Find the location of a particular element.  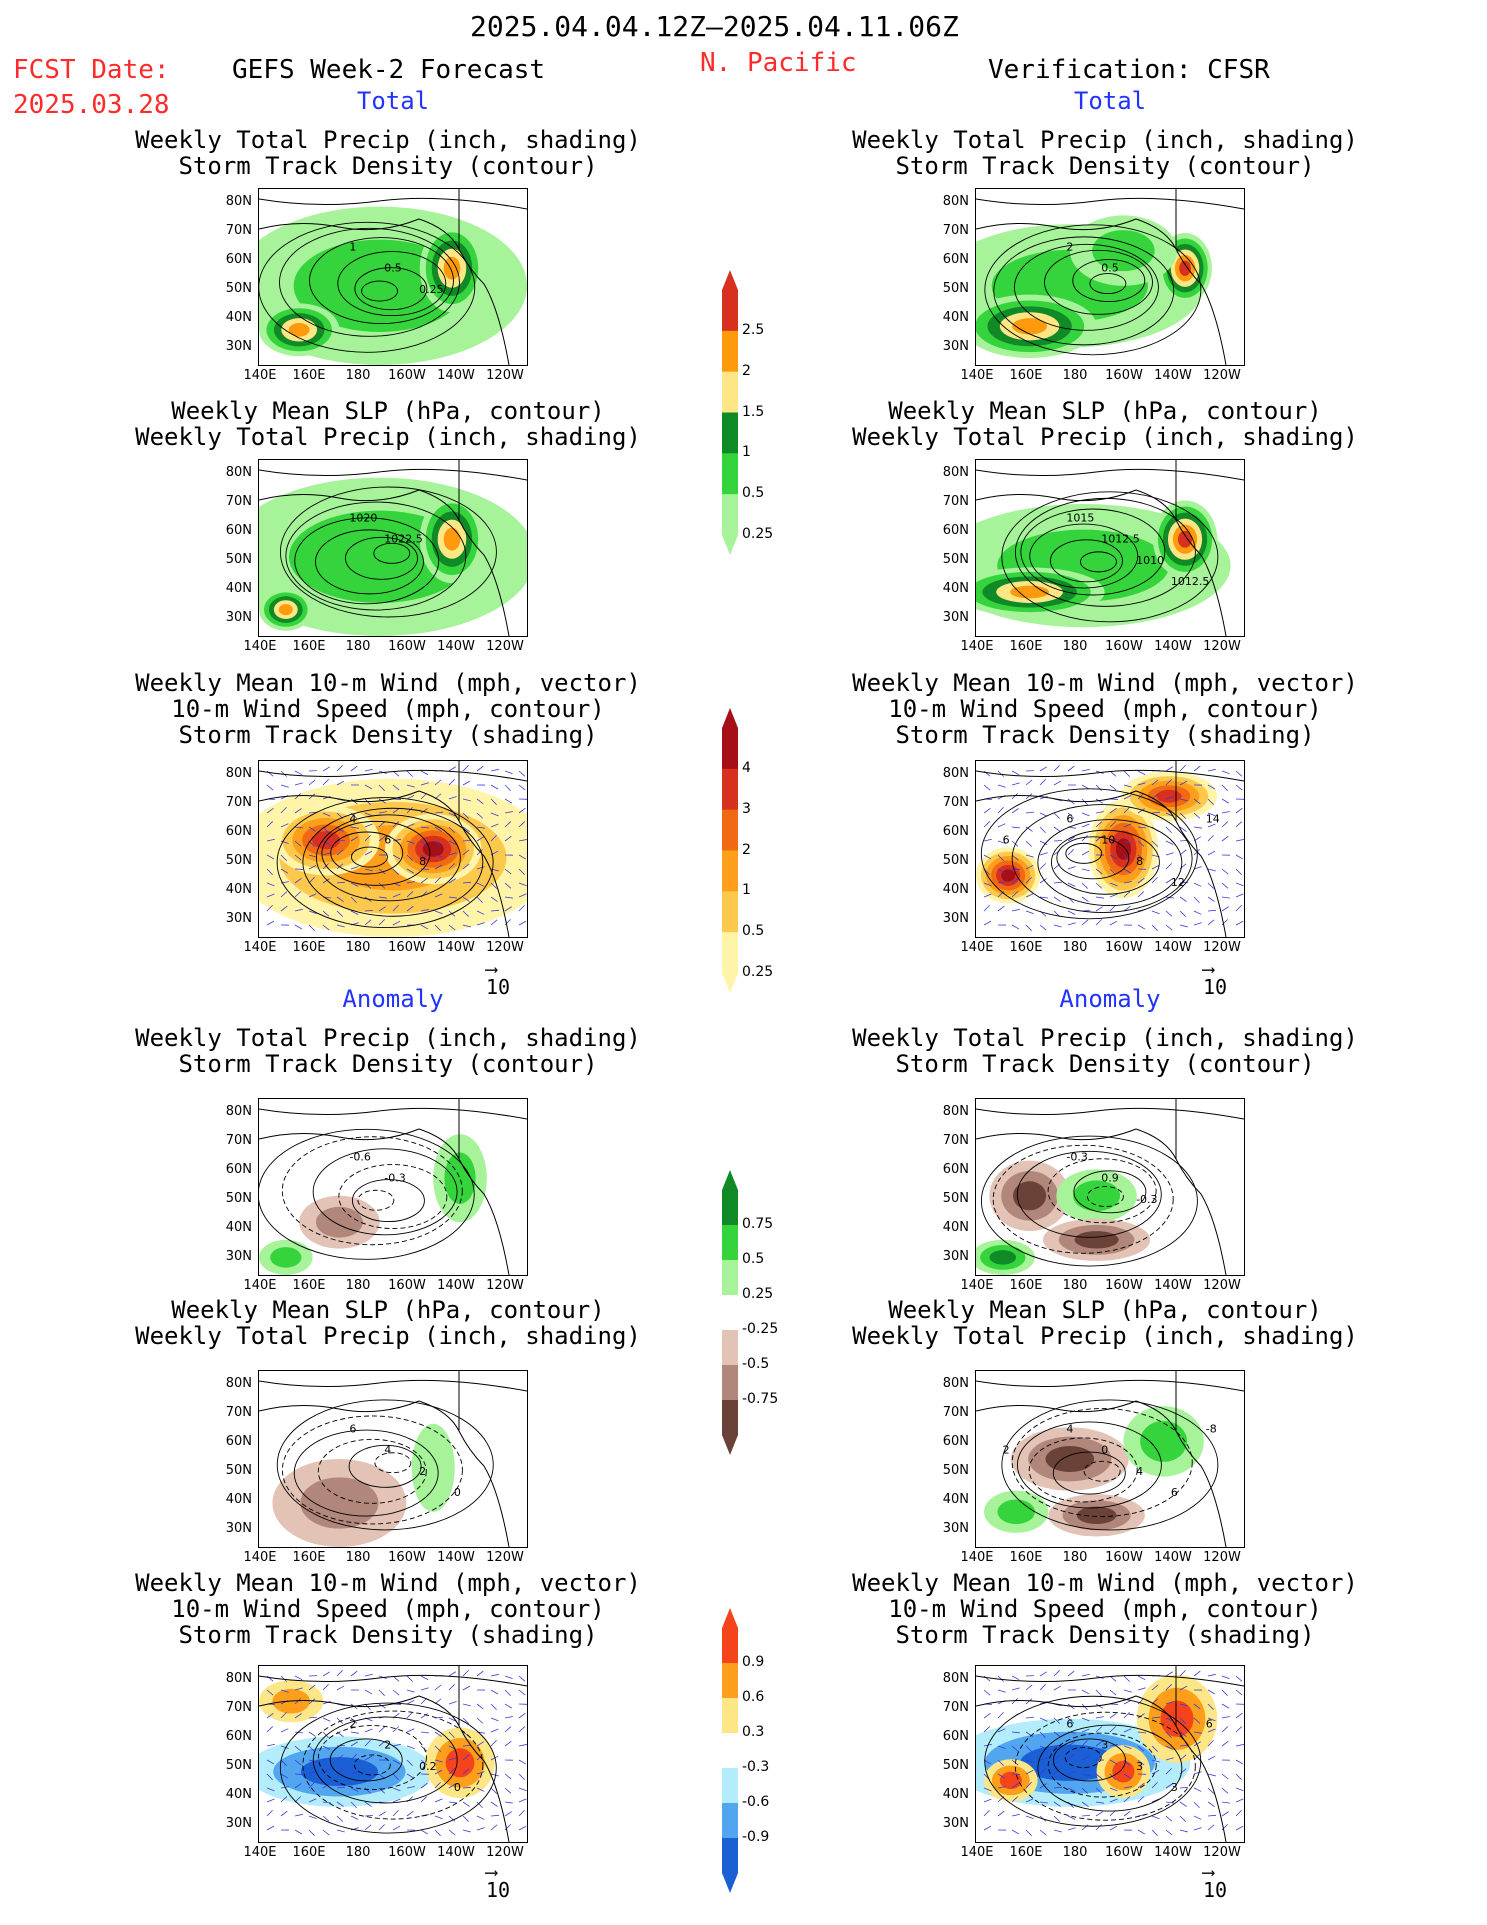

panel-title-line: Weekly Mean SLP (hPa, contour) is located at coordinates (1105, 1310).